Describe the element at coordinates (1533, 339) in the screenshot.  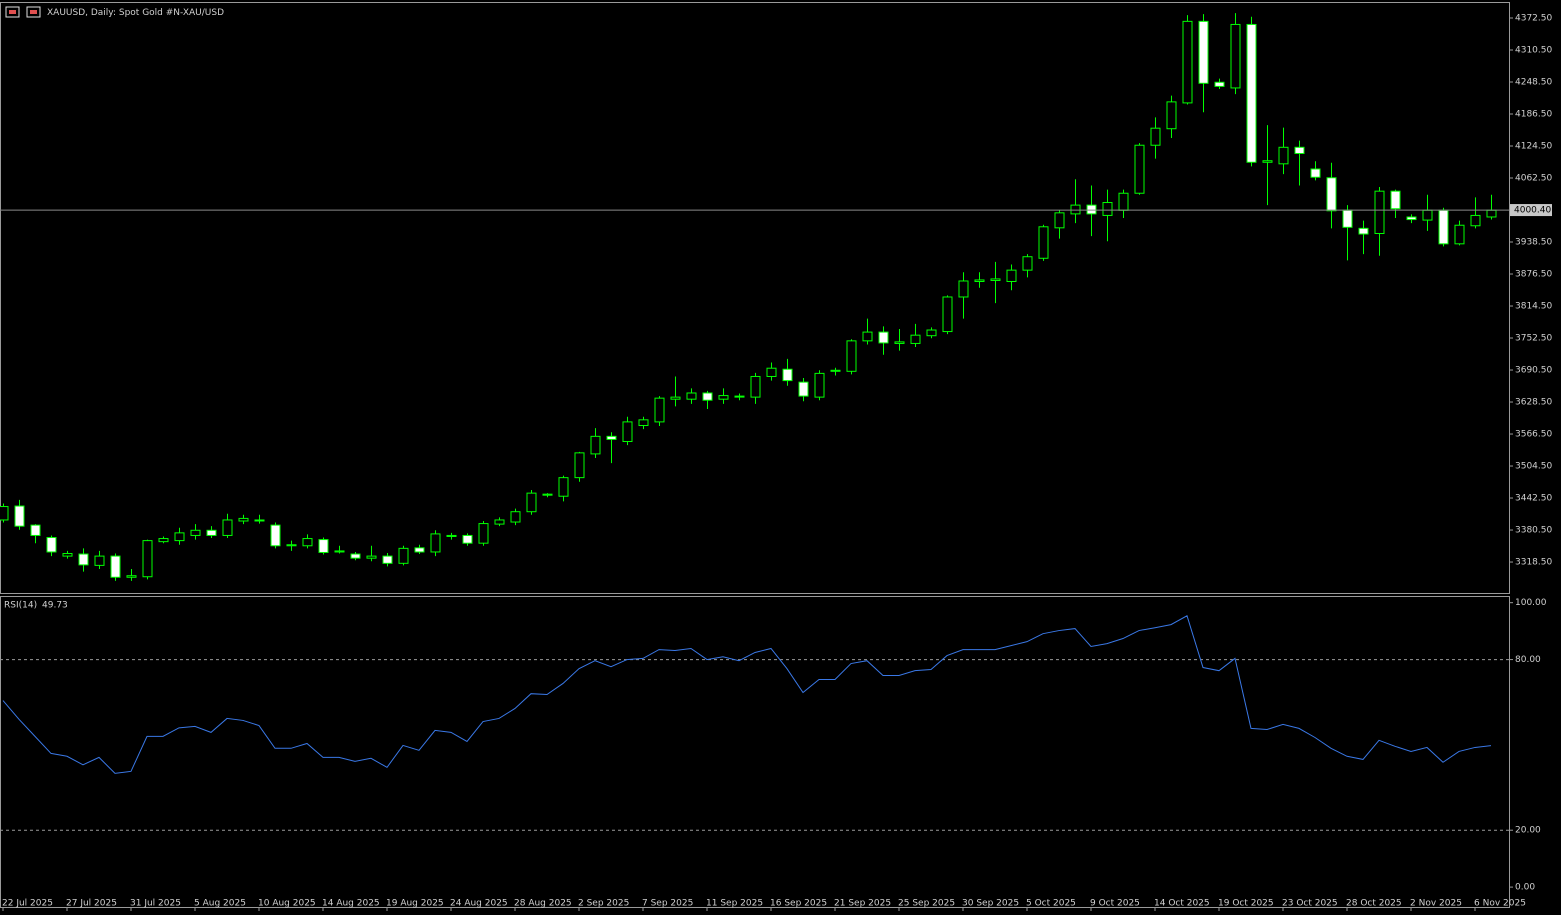
I see `y-tick-label: 3752.50` at that location.